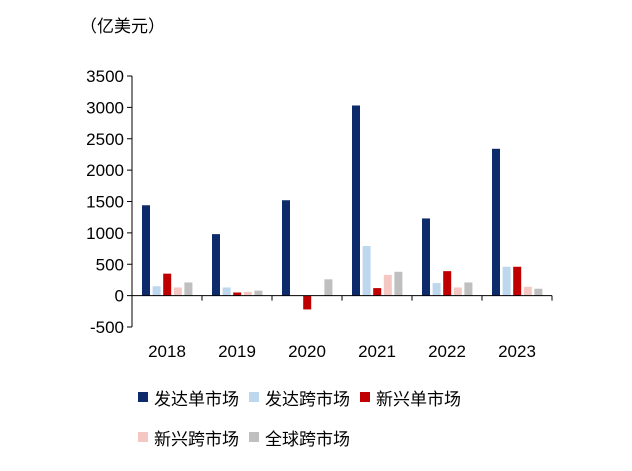 The height and width of the screenshot is (471, 632). What do you see at coordinates (105, 76) in the screenshot?
I see `y-tick-label: 3500` at bounding box center [105, 76].